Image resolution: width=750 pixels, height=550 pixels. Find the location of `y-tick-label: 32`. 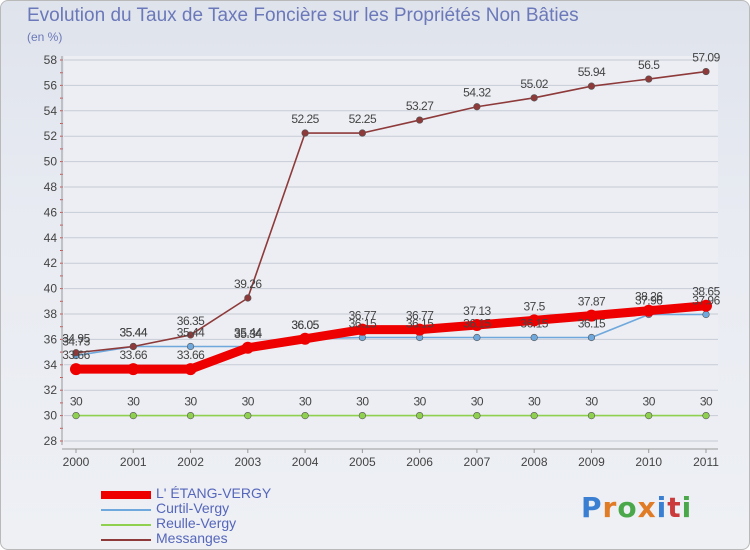

y-tick-label: 32 is located at coordinates (51, 390).